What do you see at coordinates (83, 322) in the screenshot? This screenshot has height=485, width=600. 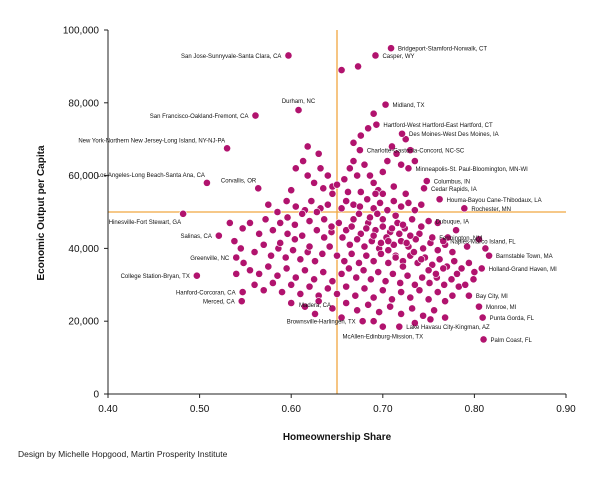 I see `y-tick-label: 20,000` at bounding box center [83, 322].